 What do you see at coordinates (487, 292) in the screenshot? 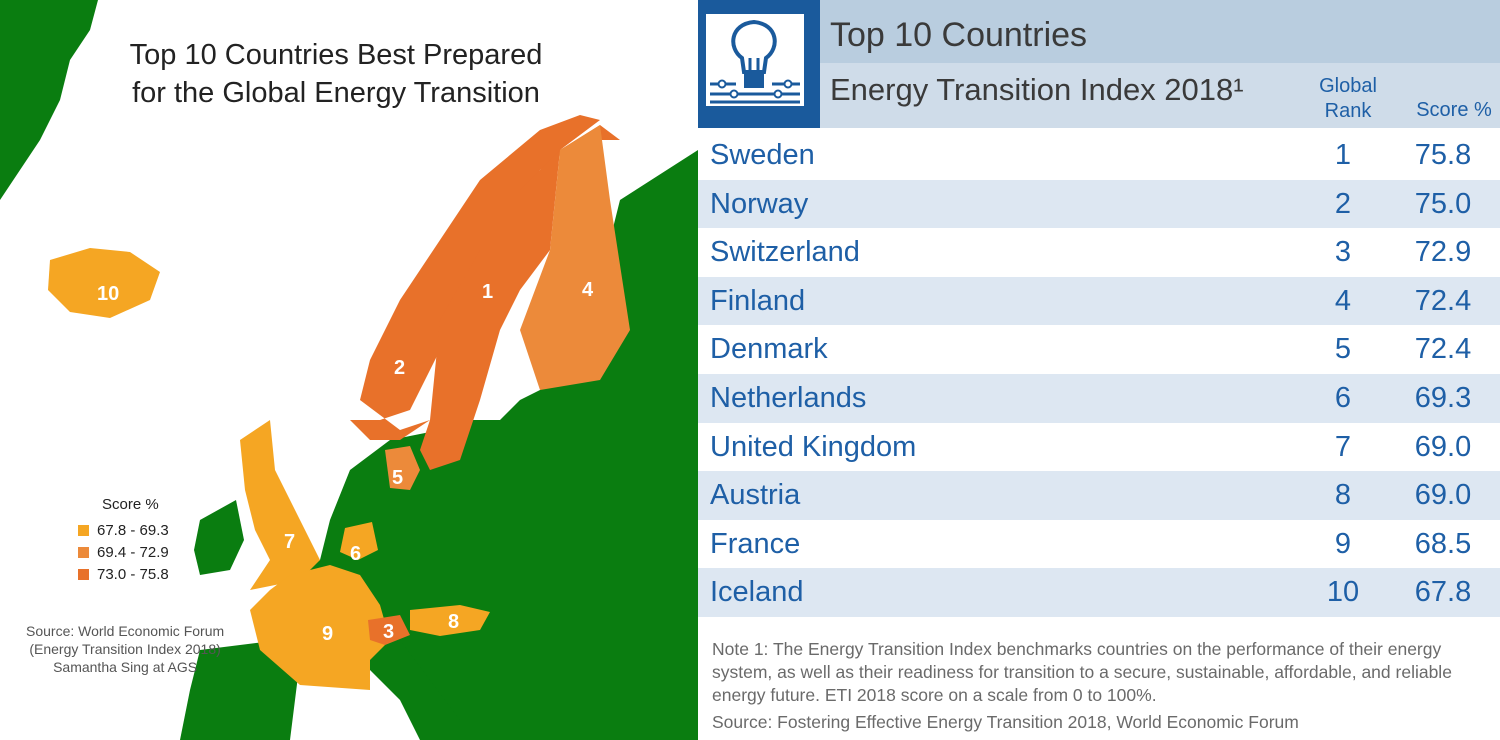
I see `label-sweden: 1` at bounding box center [487, 292].